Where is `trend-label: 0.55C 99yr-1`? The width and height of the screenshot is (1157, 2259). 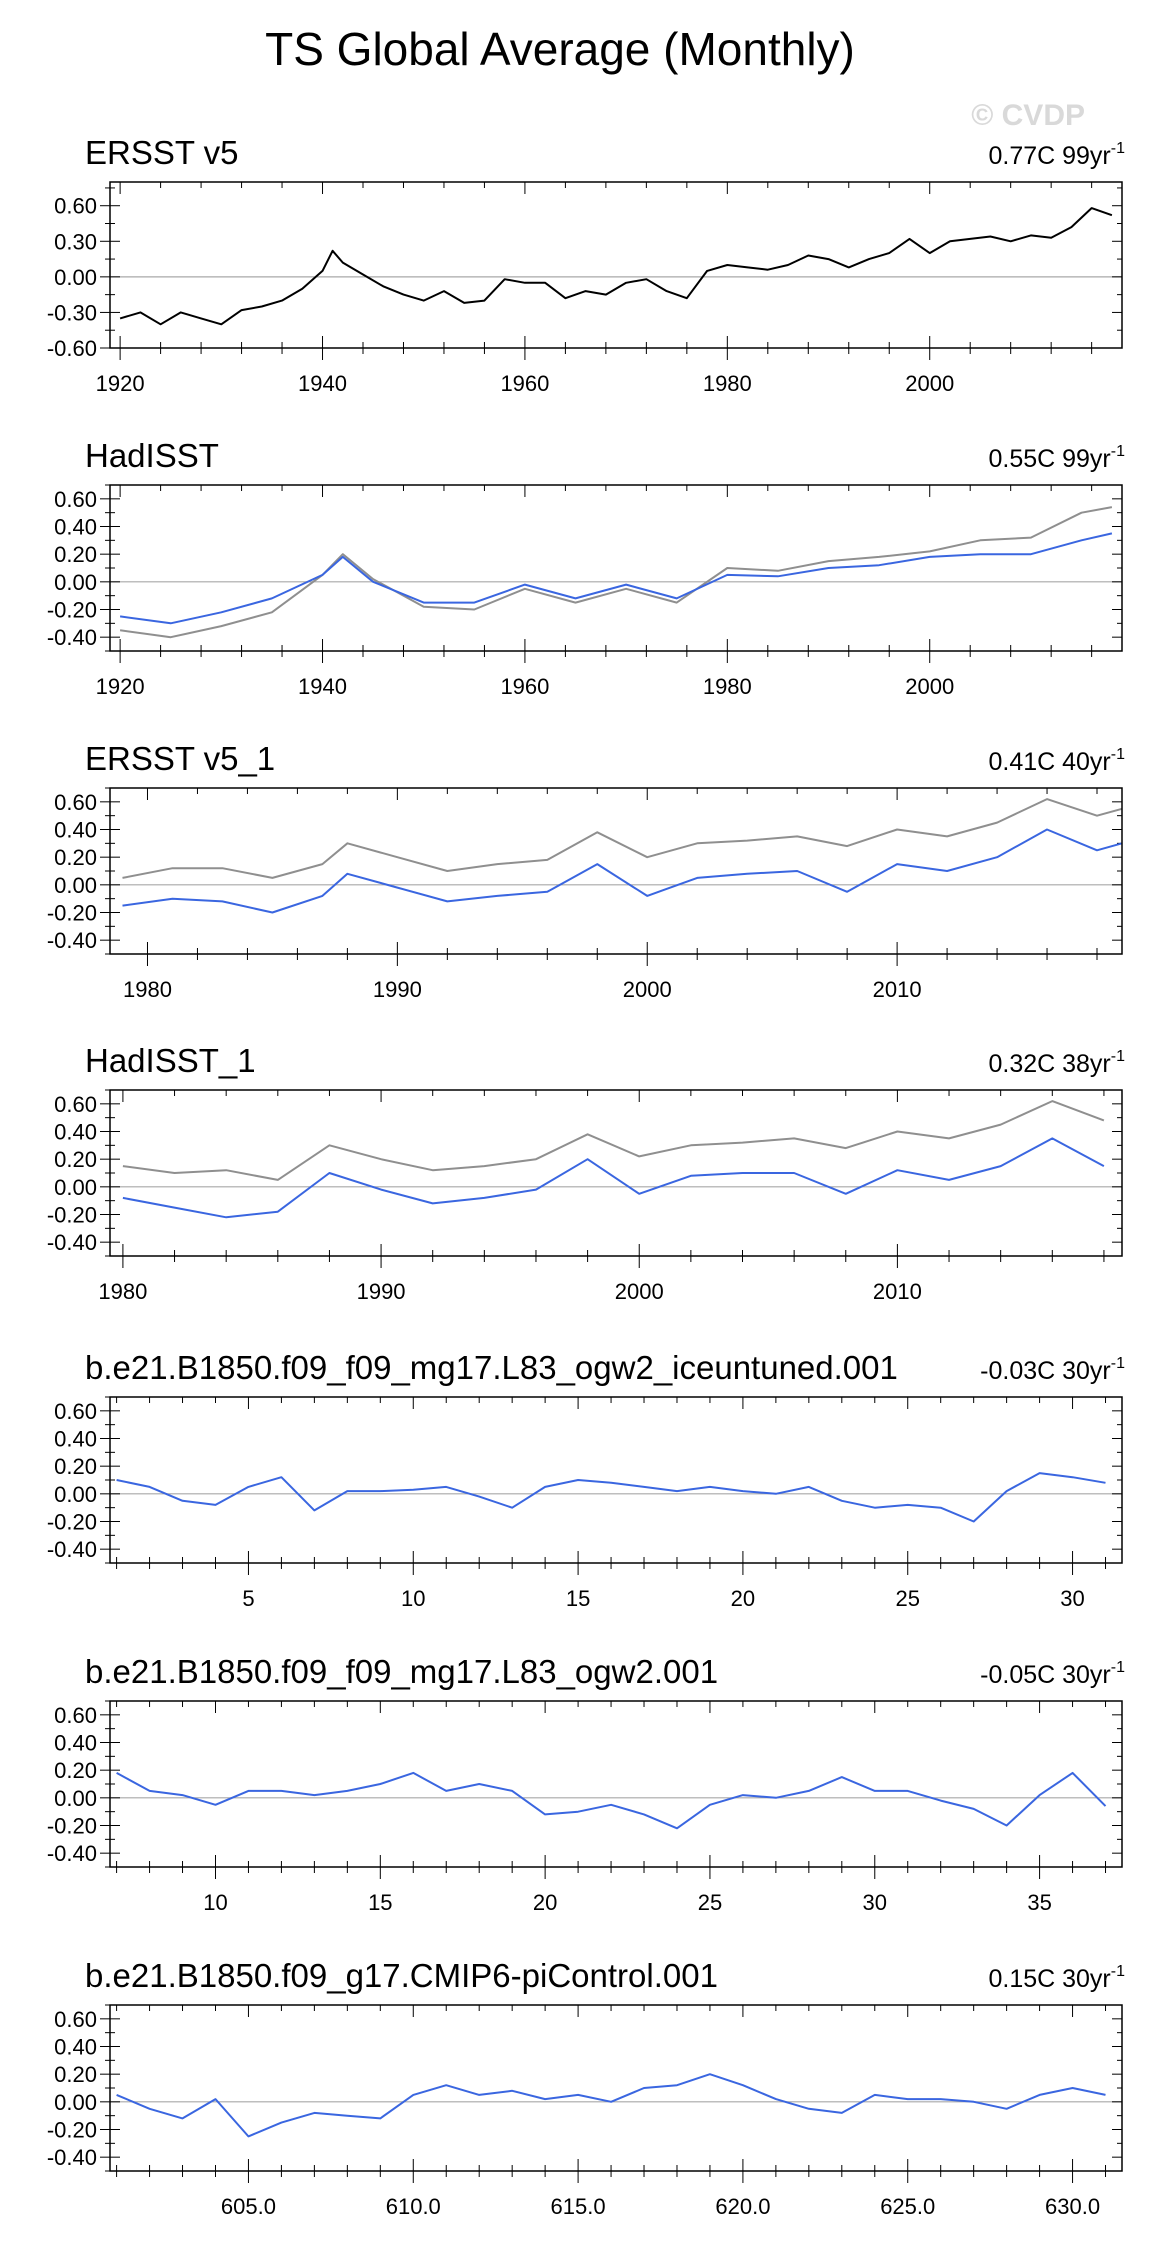
trend-label: 0.55C 99yr-1 is located at coordinates (1056, 458).